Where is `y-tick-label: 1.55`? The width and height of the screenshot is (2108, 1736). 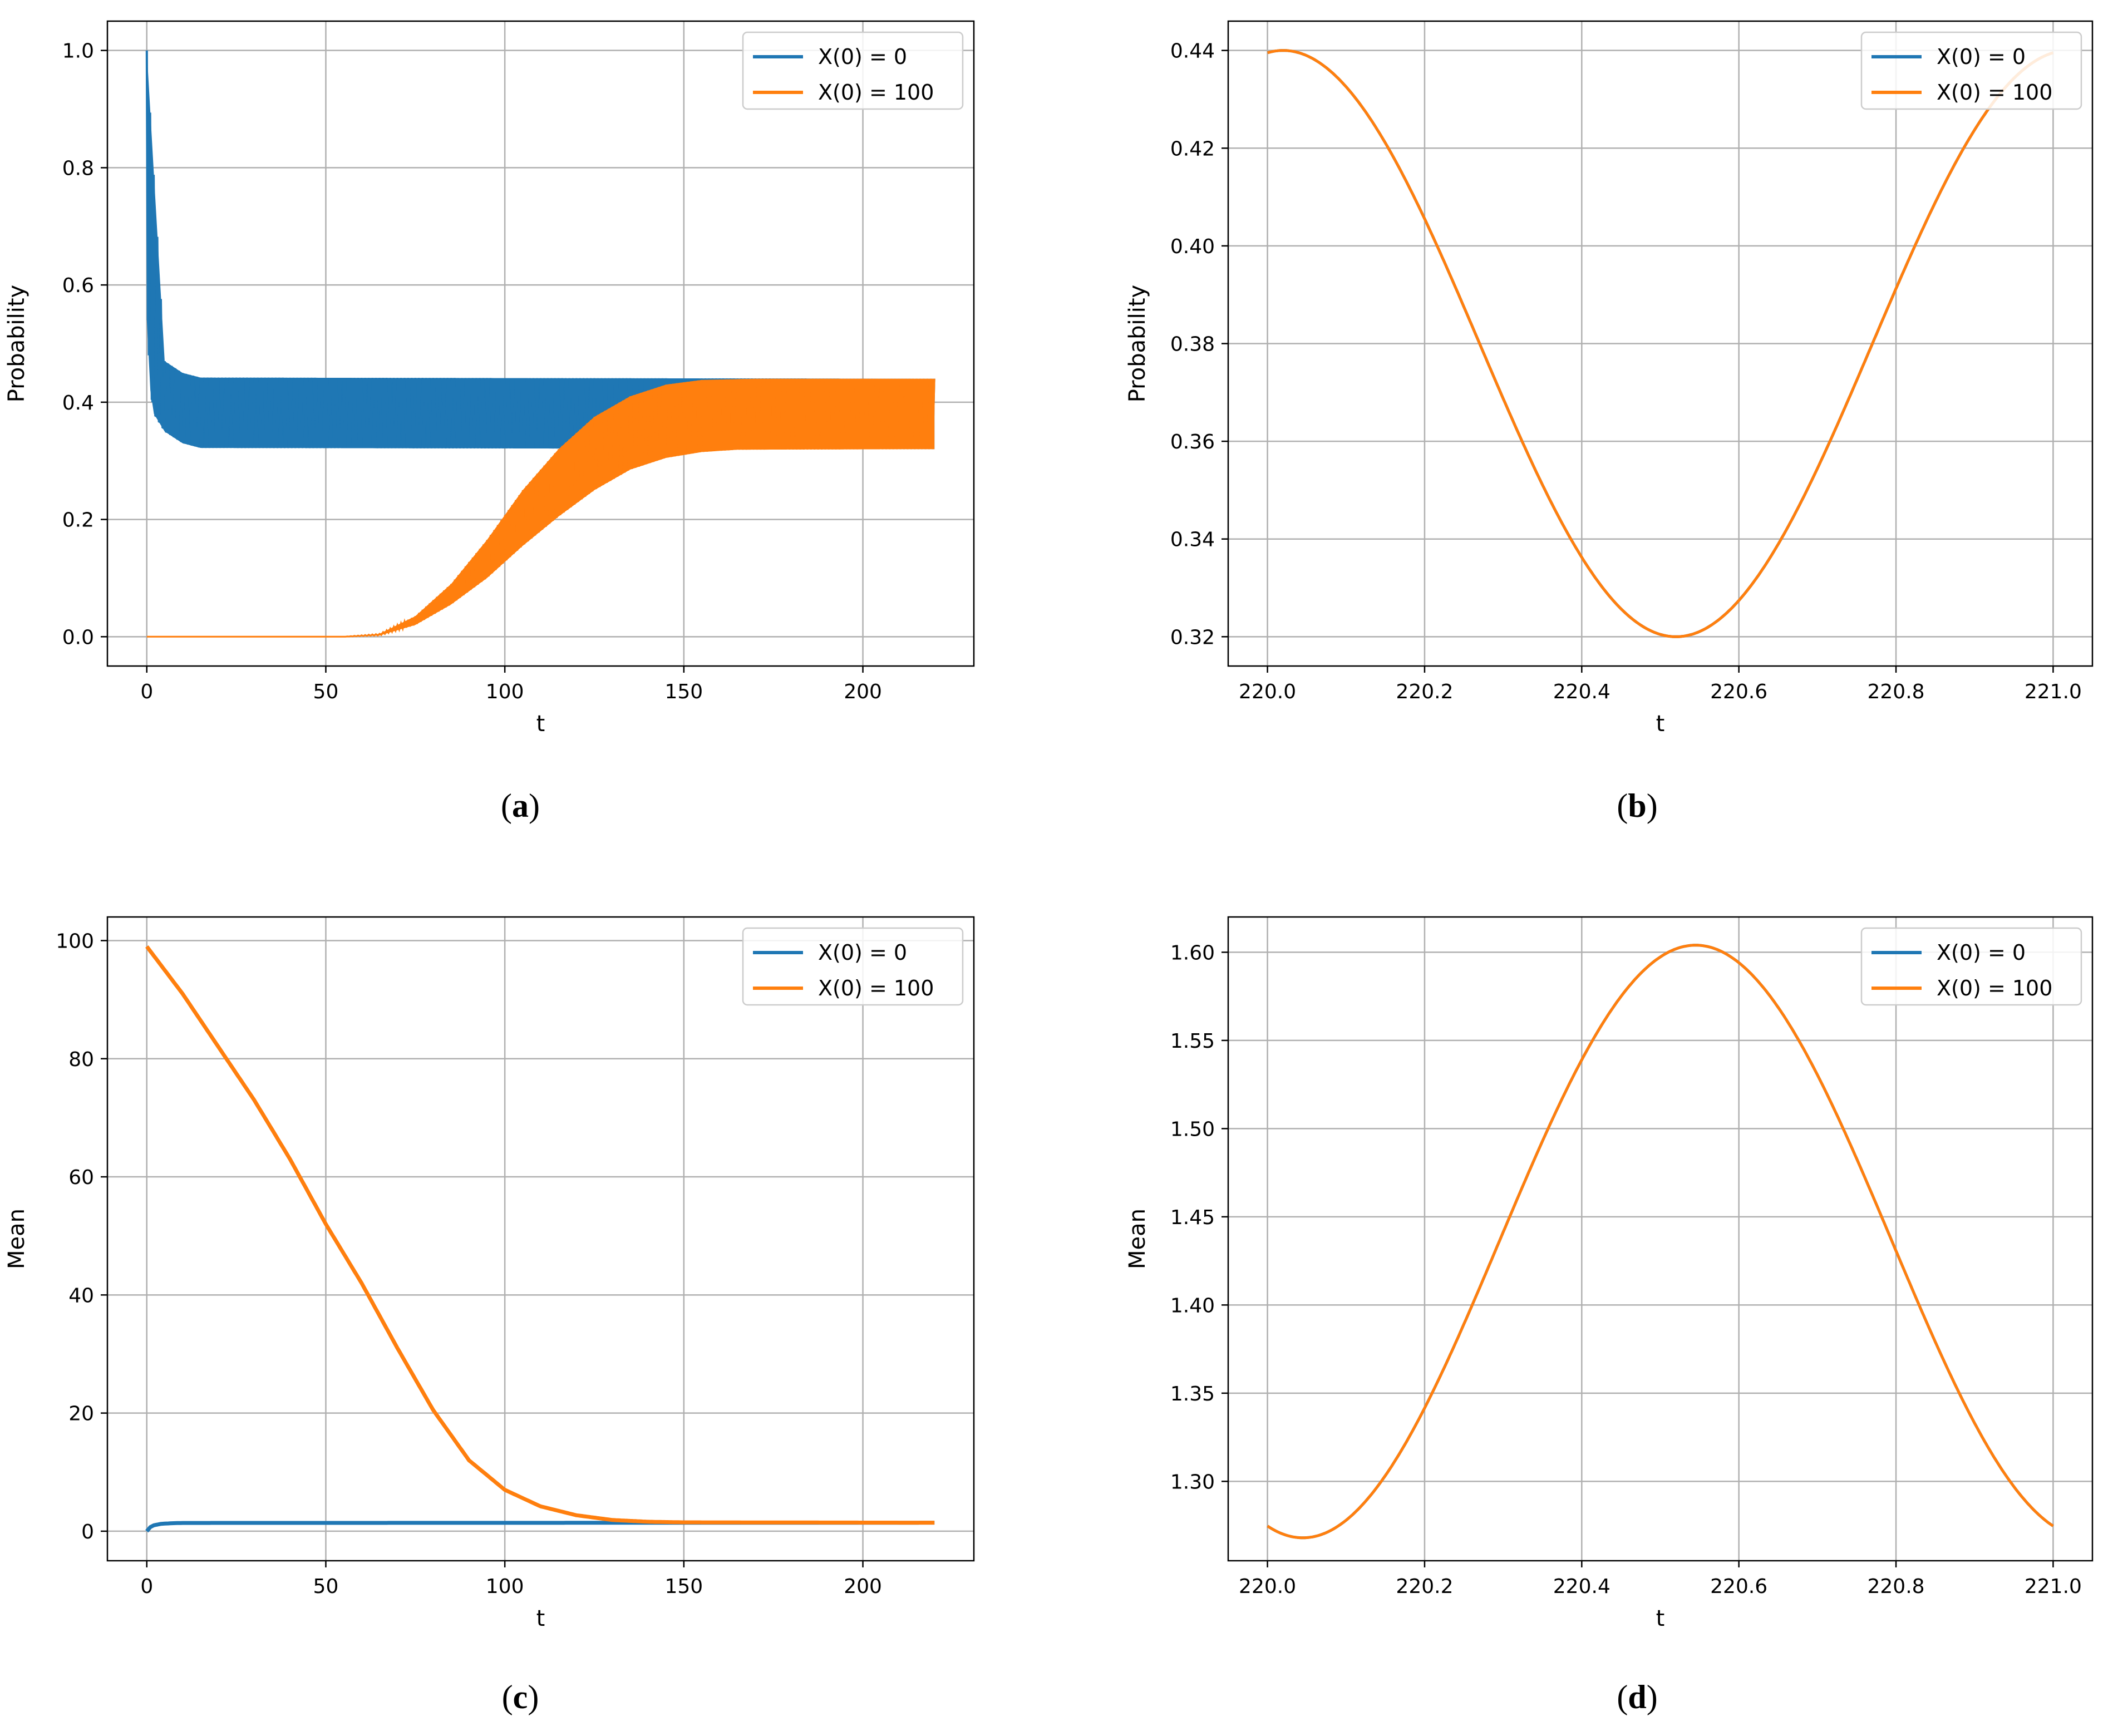 y-tick-label: 1.55 is located at coordinates (1192, 1041).